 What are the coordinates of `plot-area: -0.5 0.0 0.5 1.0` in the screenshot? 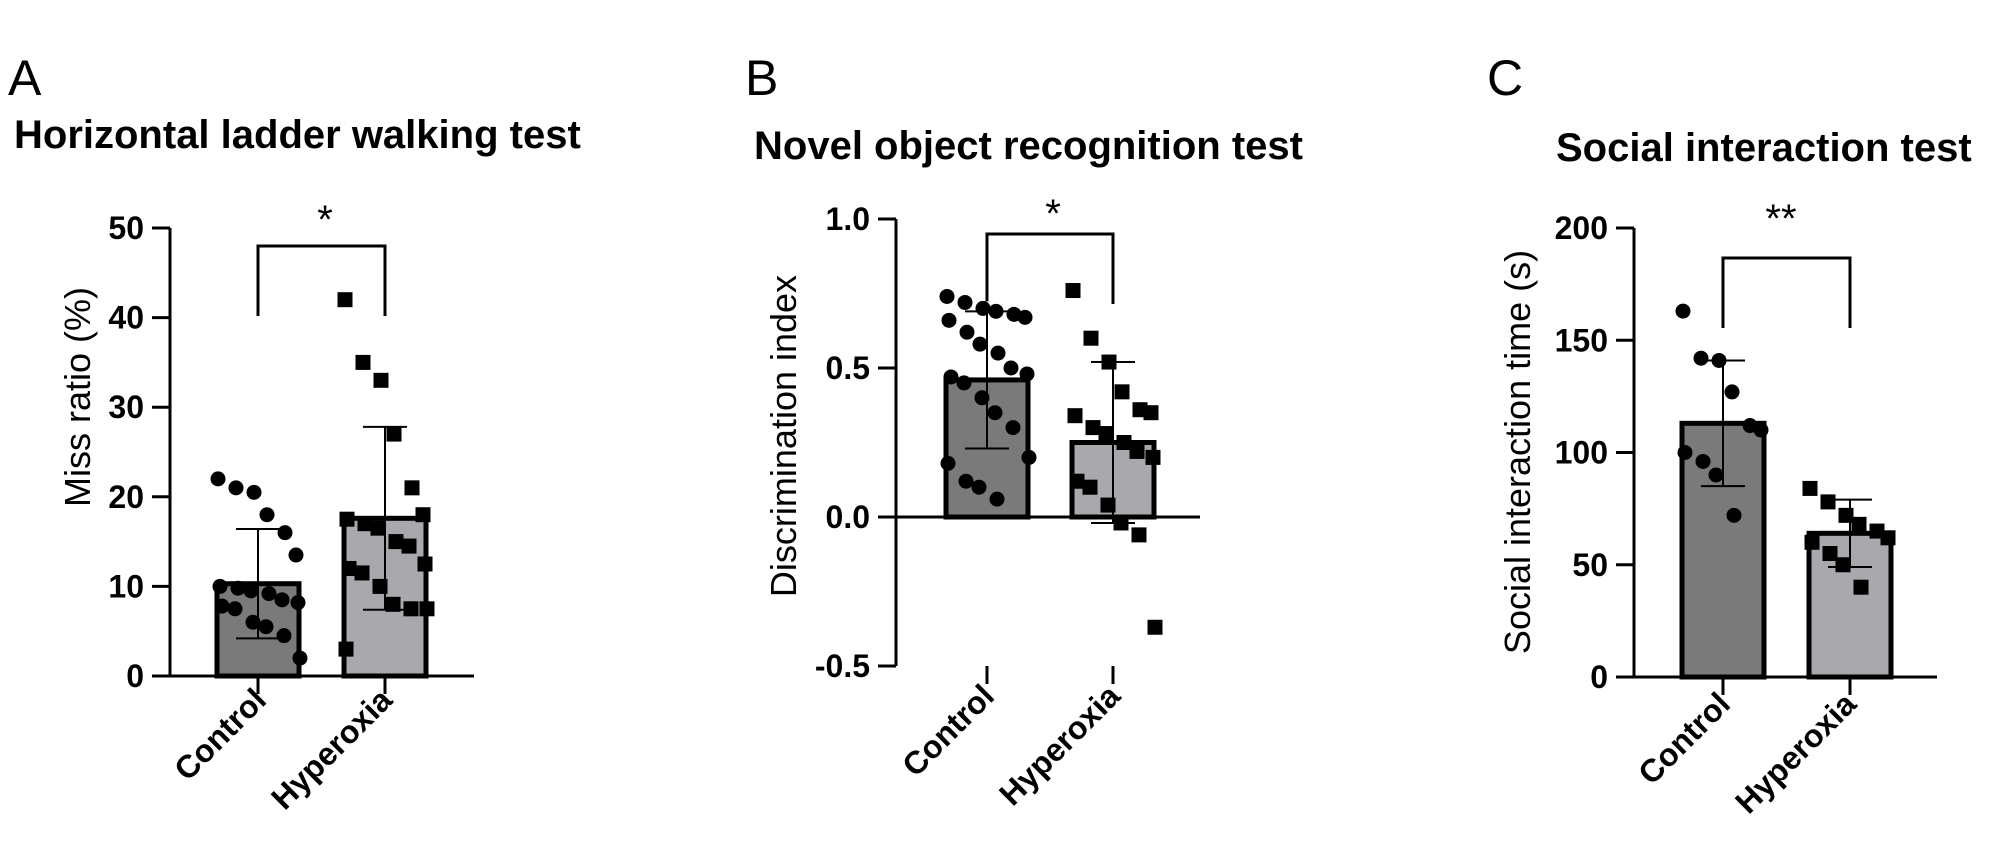 It's located at (1007, 442).